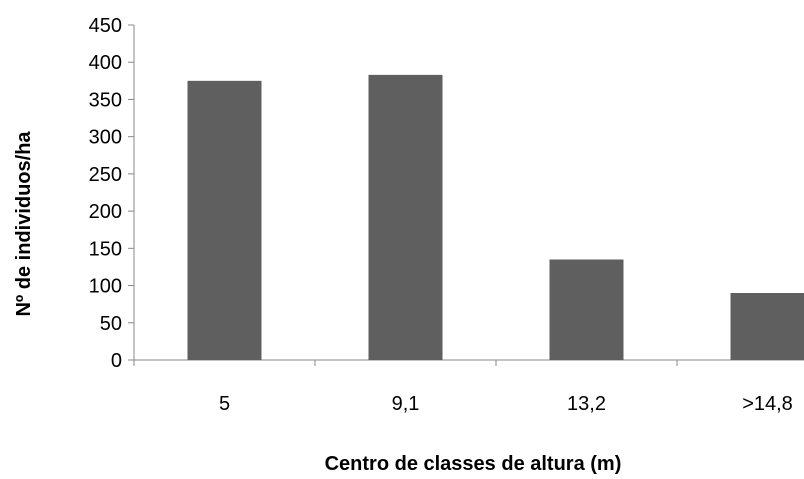 This screenshot has width=804, height=479. I want to click on y-axis-title: Nº de individuos/ha, so click(24, 224).